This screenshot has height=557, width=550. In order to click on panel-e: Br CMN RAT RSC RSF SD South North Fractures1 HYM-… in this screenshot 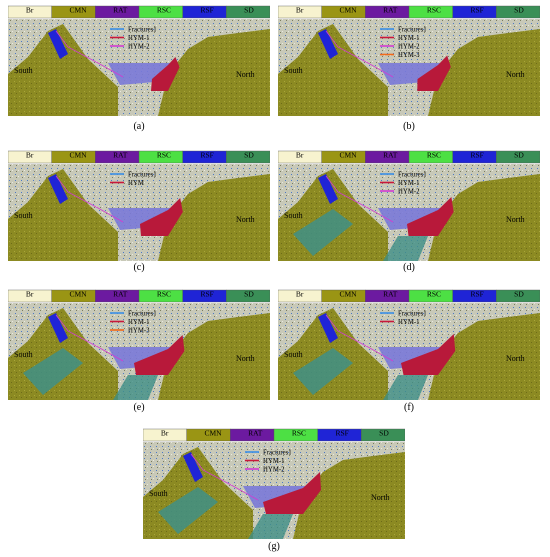, I will do `click(139, 344)`.